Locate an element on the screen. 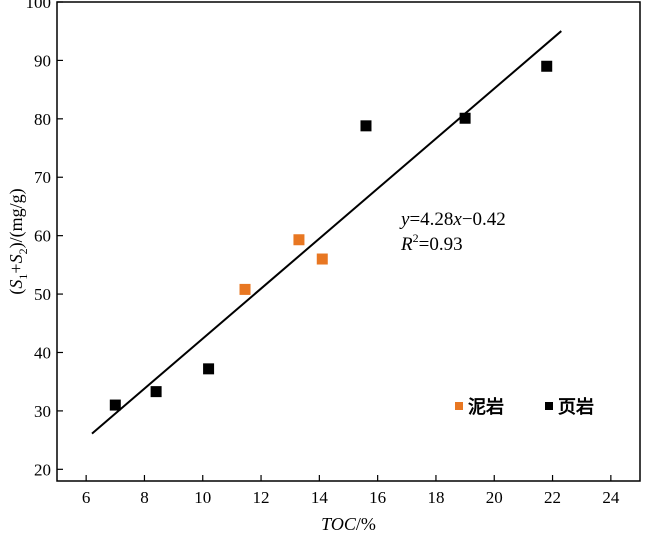 The width and height of the screenshot is (650, 537). y-tick-label: 60 is located at coordinates (42, 236).